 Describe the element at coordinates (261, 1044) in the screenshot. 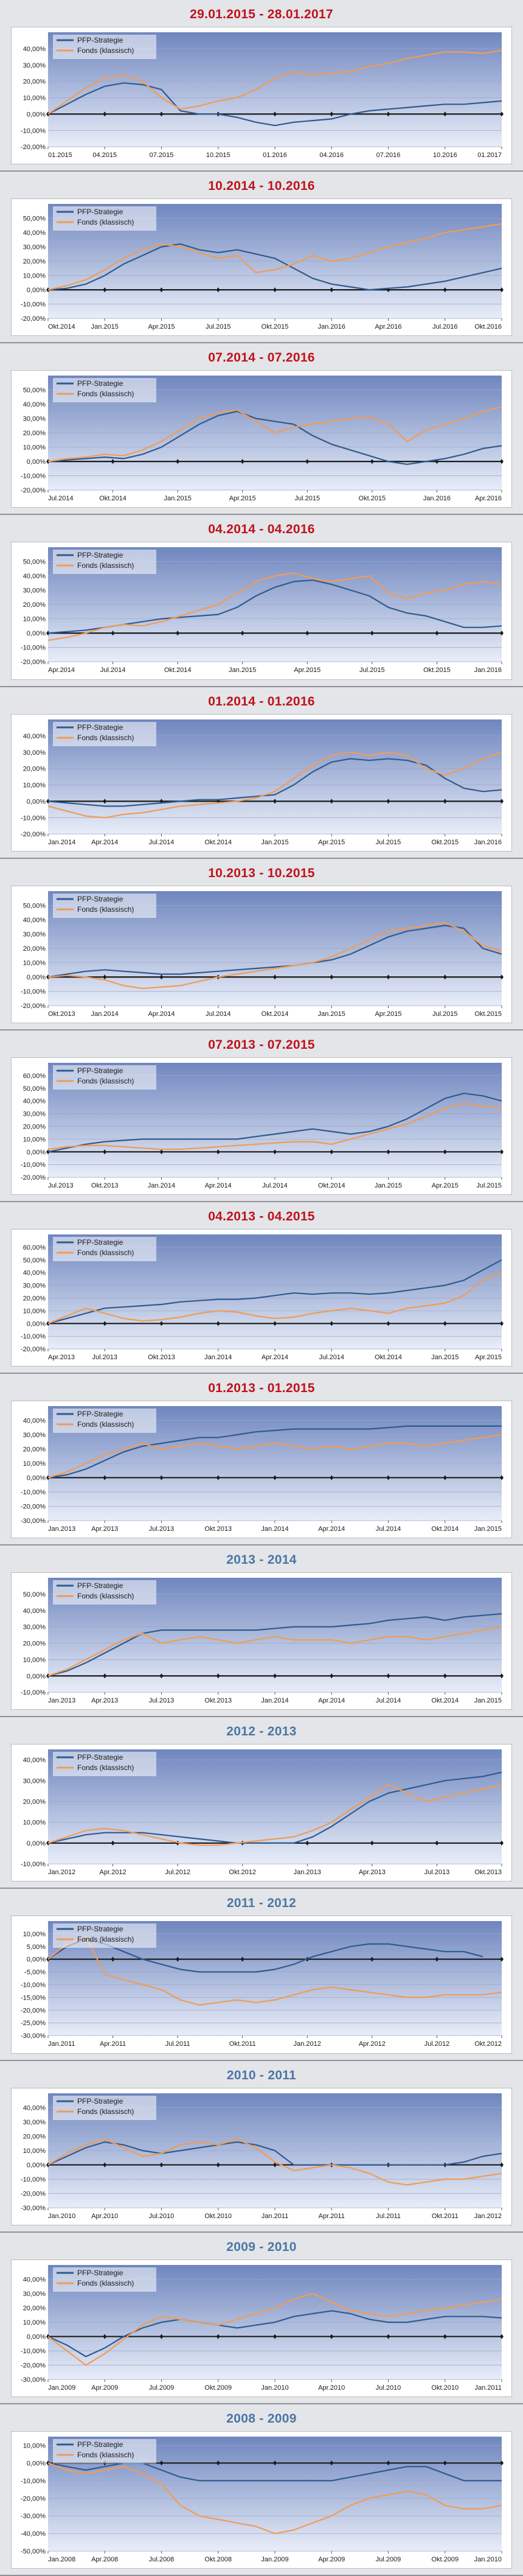

I see `chart-title: 07.2013 - 07.2015` at that location.